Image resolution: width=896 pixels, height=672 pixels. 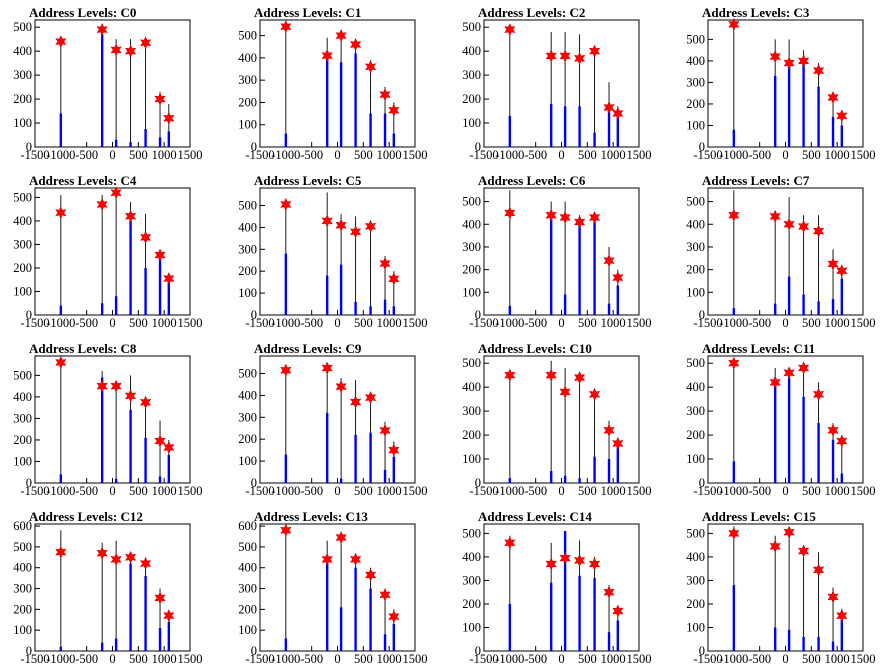 What do you see at coordinates (83, 180) in the screenshot?
I see `panel-title: Address Levels: C4` at bounding box center [83, 180].